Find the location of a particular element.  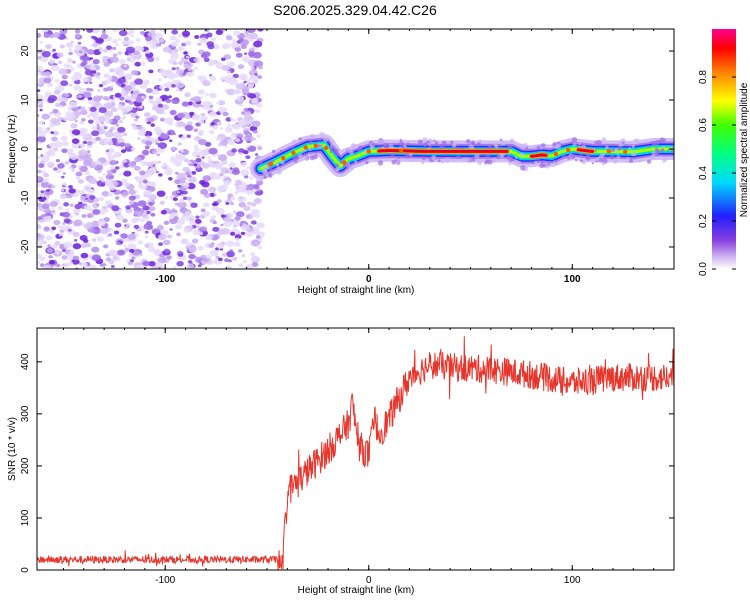

spectrogram-xtick-label: 0 is located at coordinates (369, 279).